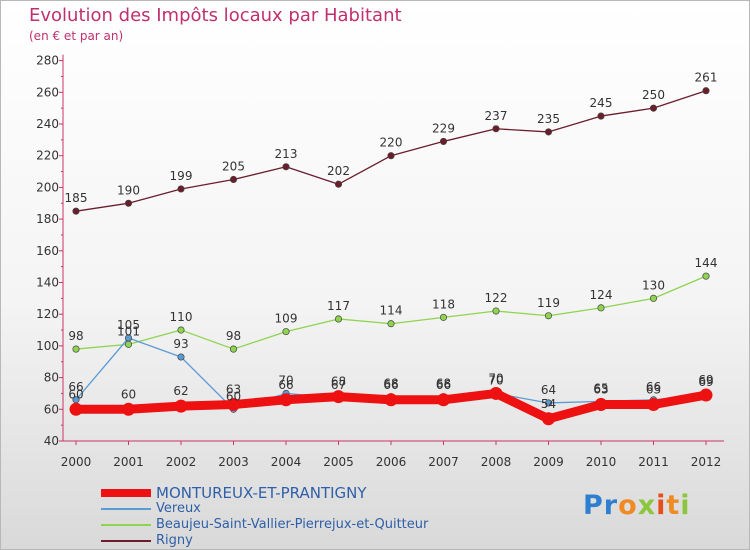  What do you see at coordinates (128, 190) in the screenshot?
I see `data-label: 190` at bounding box center [128, 190].